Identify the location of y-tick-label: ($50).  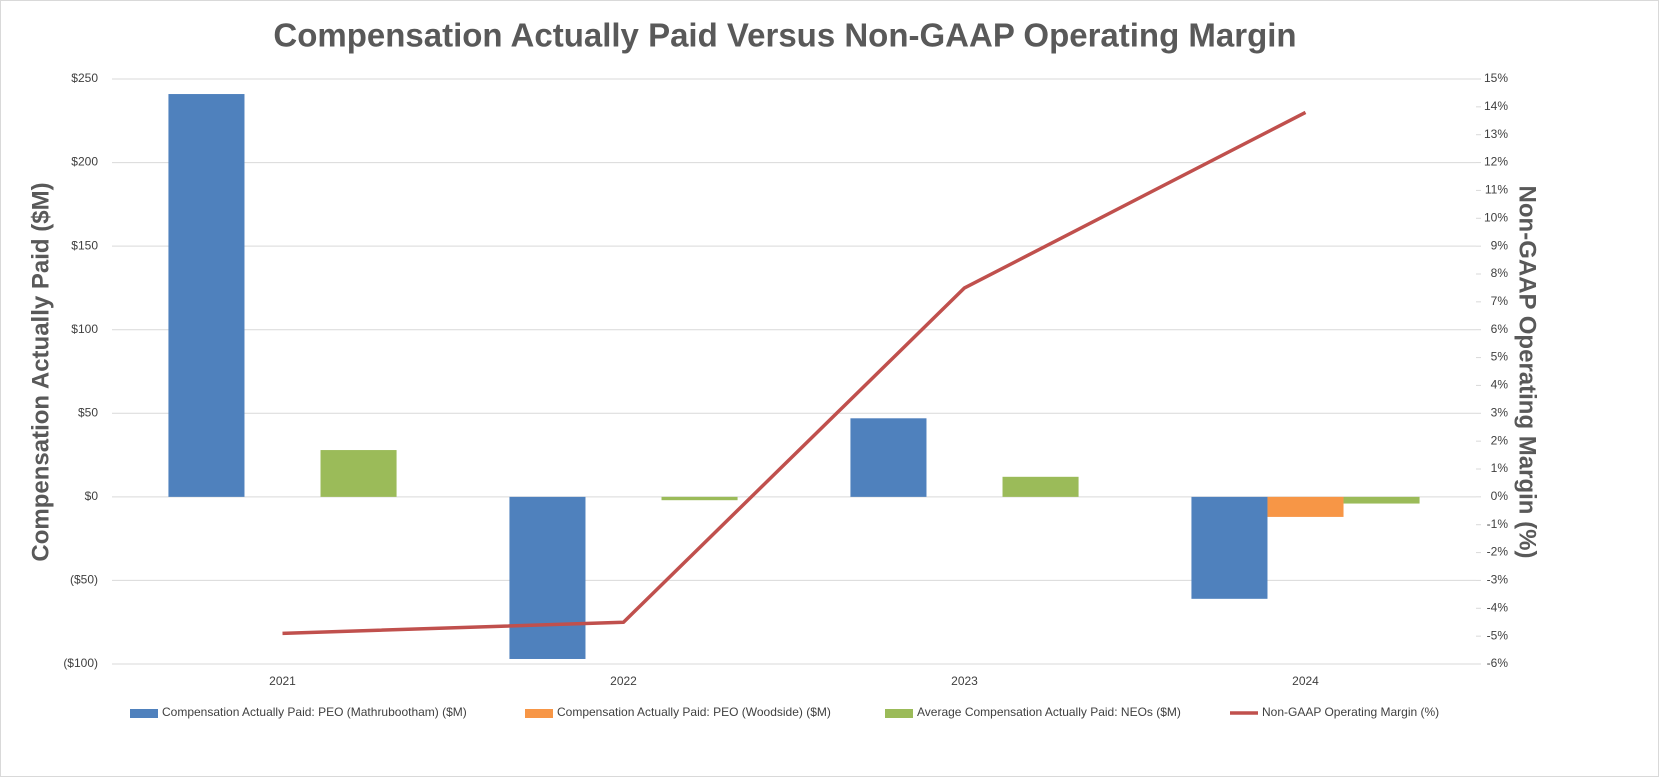
(84, 580).